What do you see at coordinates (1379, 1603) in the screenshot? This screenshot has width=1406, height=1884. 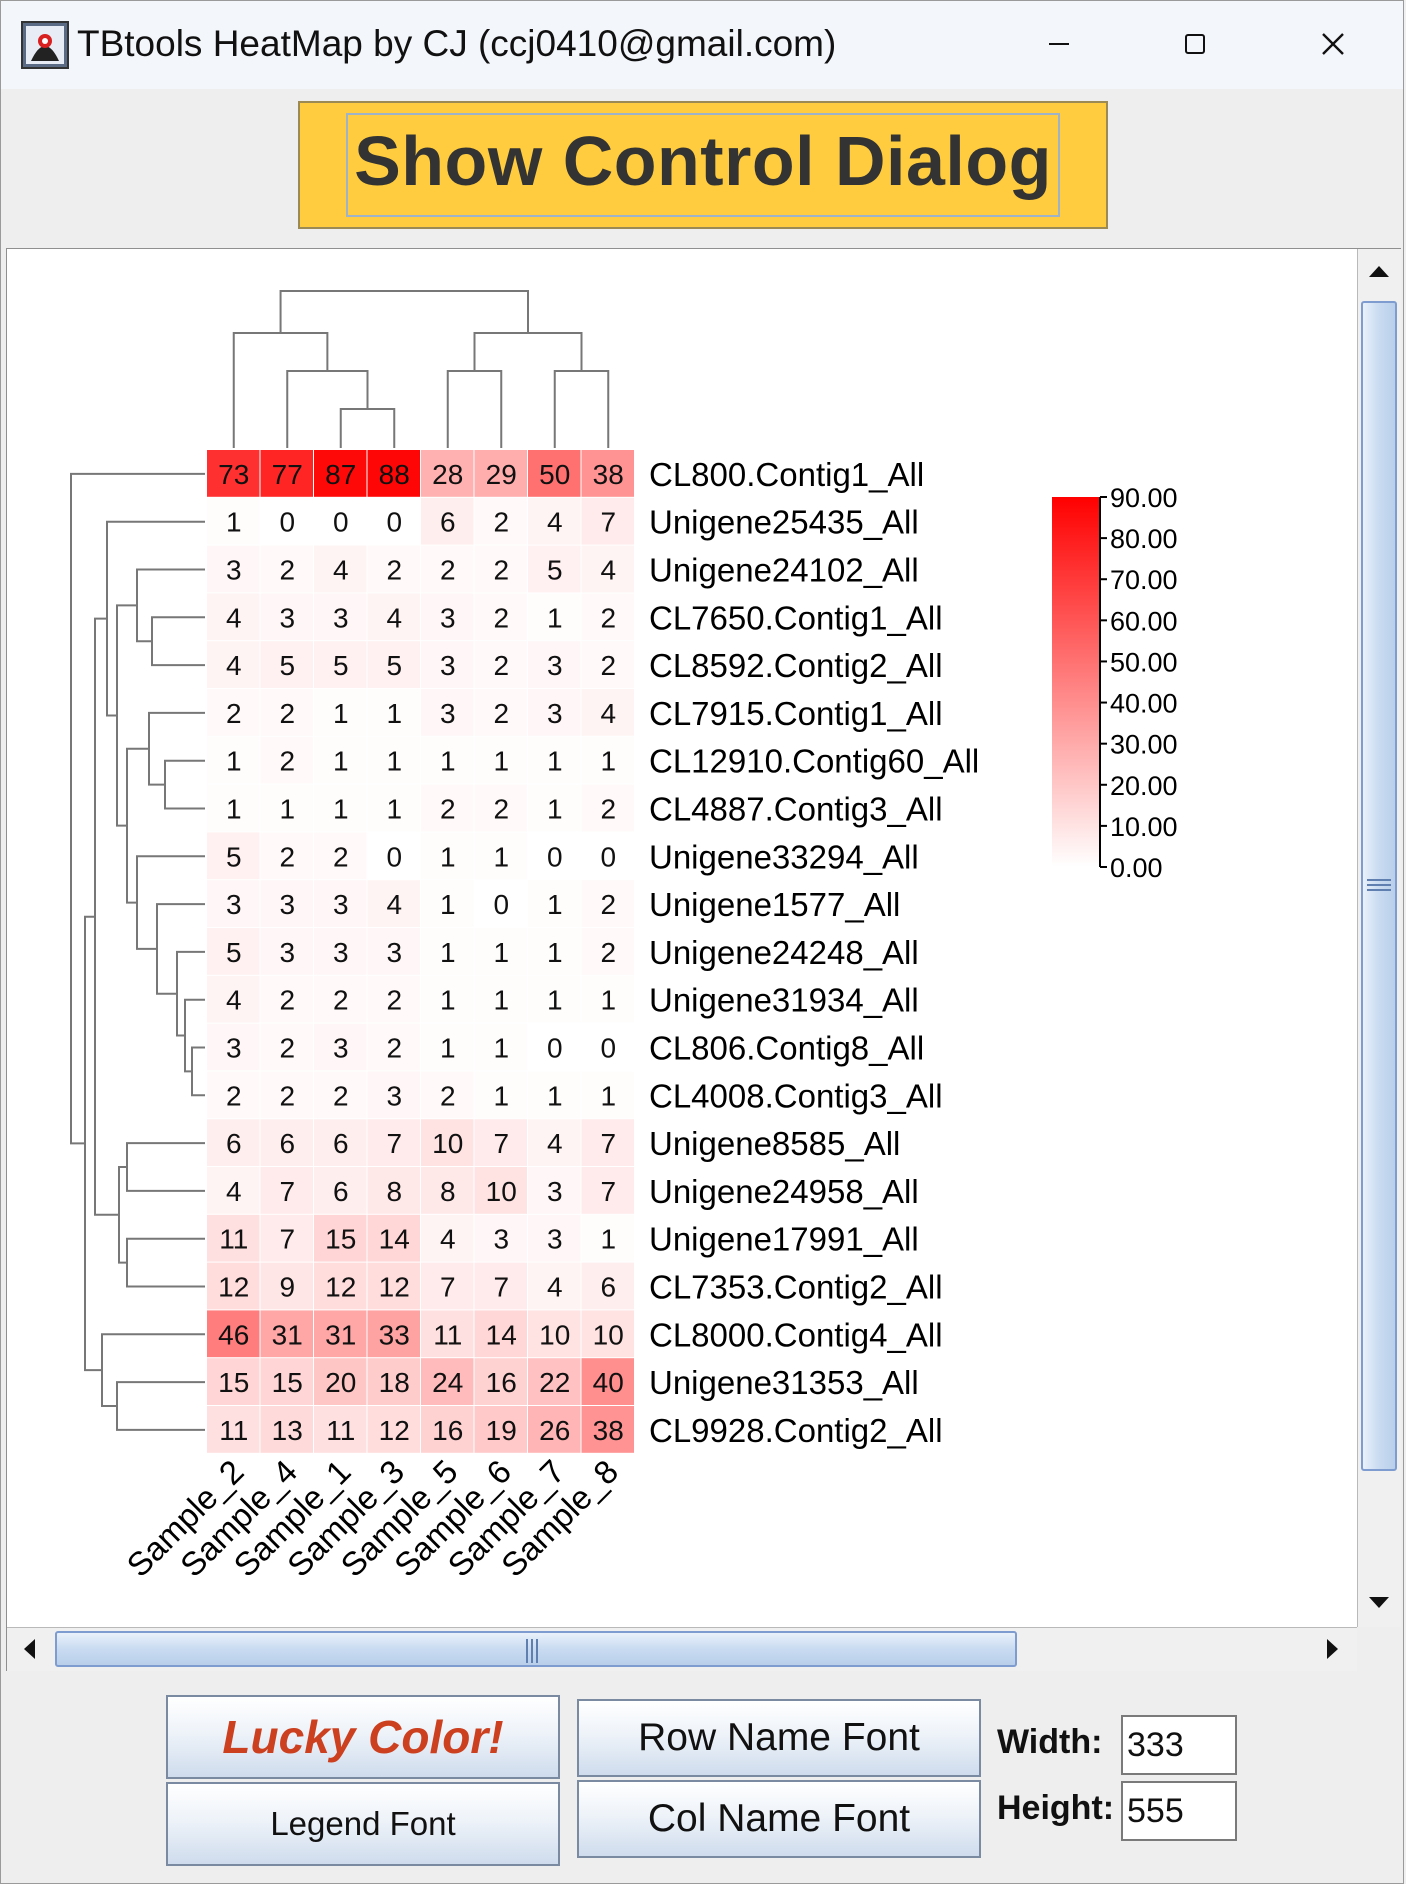 I see `scroll-down-button` at bounding box center [1379, 1603].